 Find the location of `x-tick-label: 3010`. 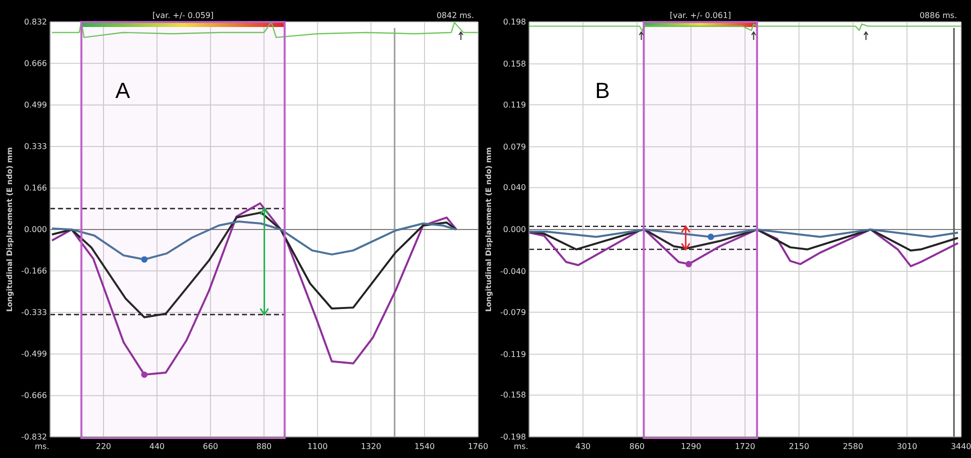

x-tick-label: 3010 is located at coordinates (907, 446).